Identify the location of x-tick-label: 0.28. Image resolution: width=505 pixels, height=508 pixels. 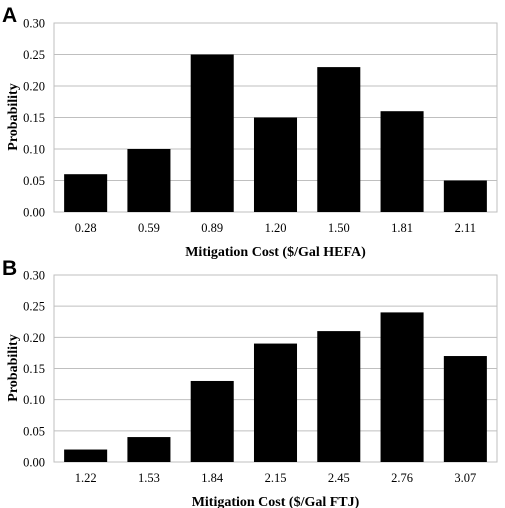
(86, 228).